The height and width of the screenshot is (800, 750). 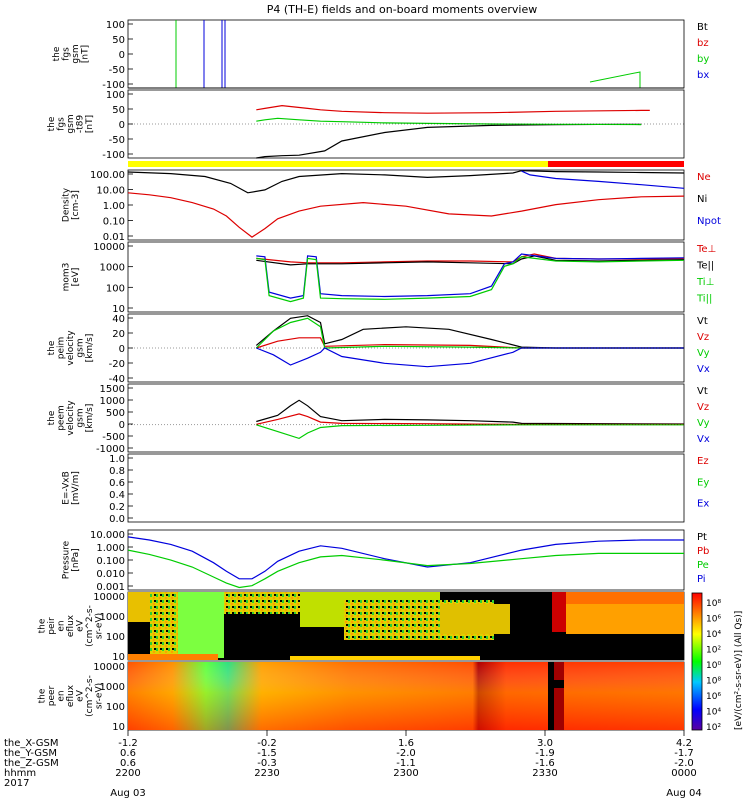 What do you see at coordinates (683, 773) in the screenshot?
I see `x-tick-label: 0000` at bounding box center [683, 773].